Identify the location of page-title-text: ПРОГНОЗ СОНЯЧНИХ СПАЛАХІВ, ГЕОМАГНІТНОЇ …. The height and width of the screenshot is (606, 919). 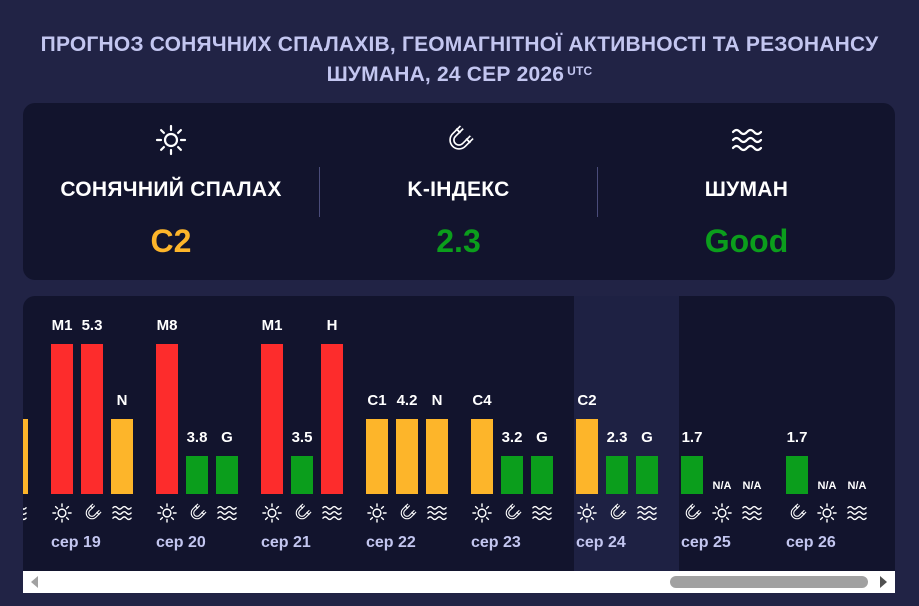
(459, 59).